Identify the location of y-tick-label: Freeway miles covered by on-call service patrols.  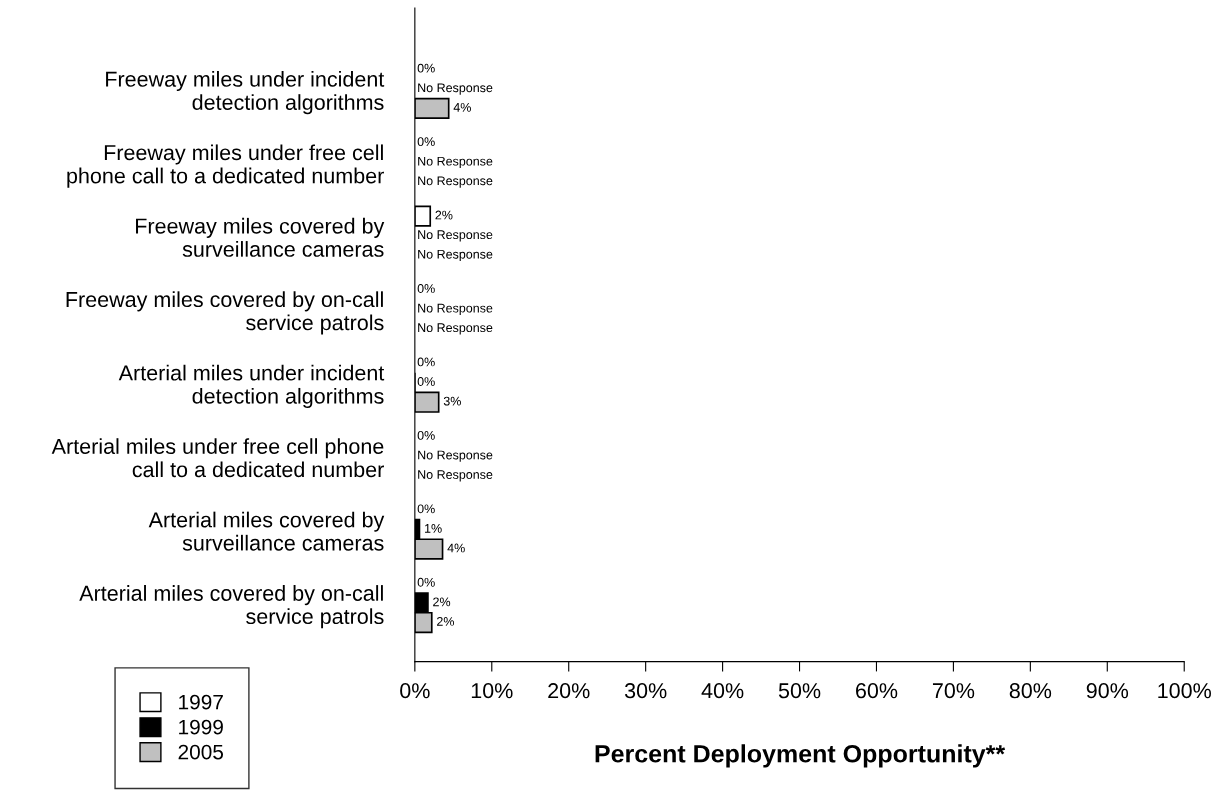
(225, 313).